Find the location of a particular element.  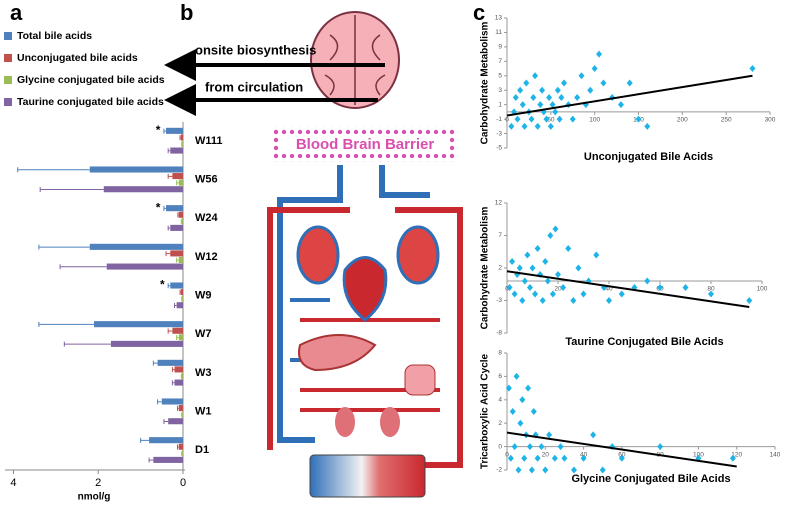

x-tick-label: 300 is located at coordinates (770, 120).